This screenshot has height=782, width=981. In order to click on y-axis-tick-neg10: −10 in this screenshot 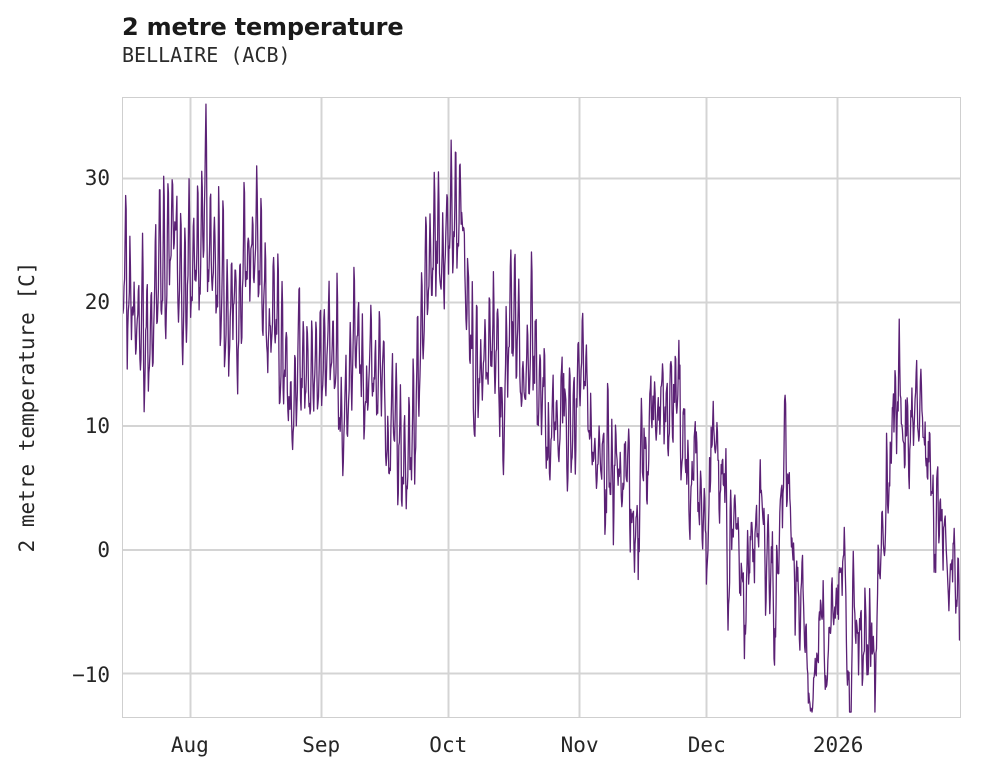, I will do `click(91, 674)`.